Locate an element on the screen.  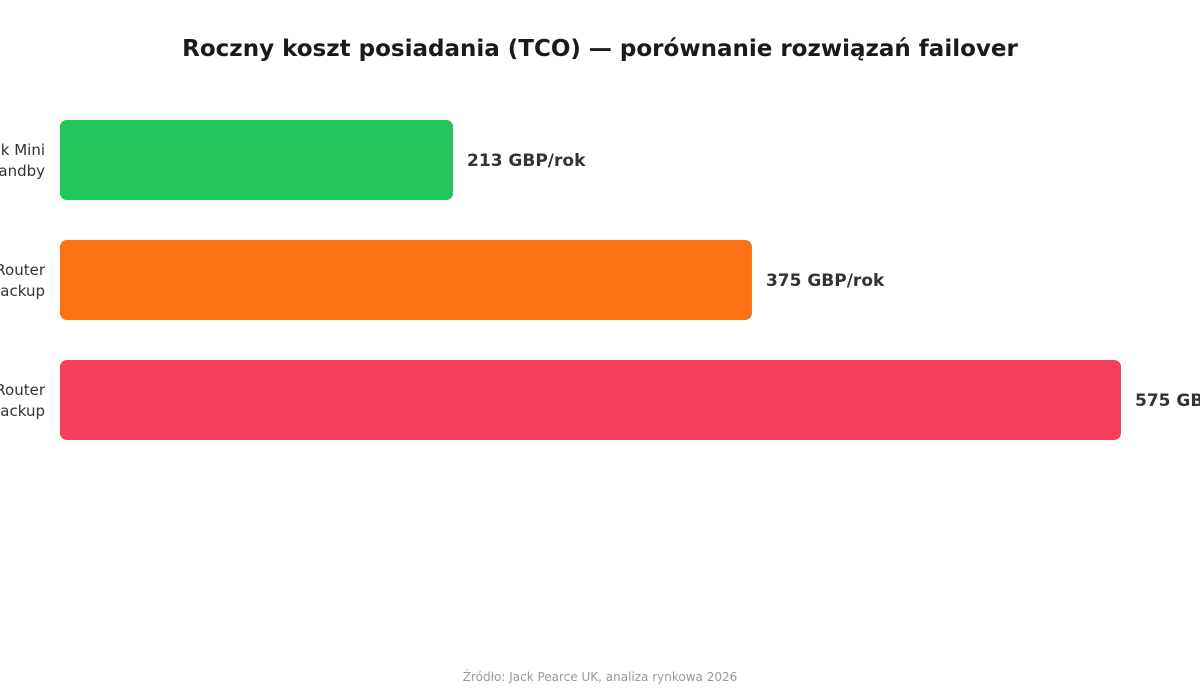
value-label: 575 GB is located at coordinates (1167, 401).